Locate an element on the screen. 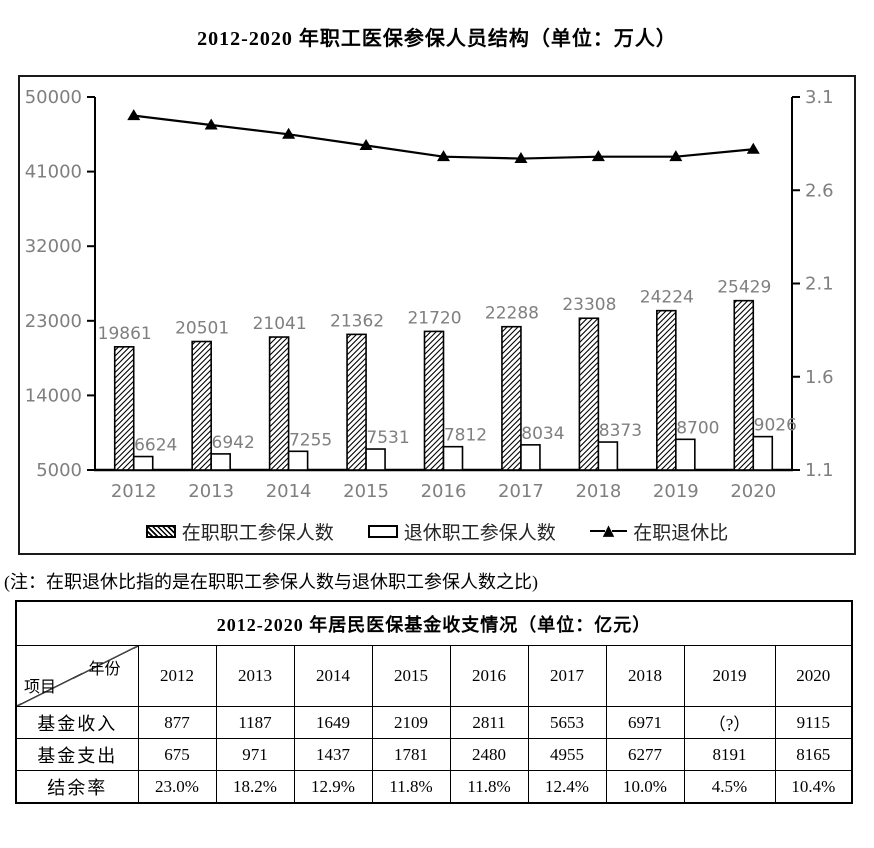 The width and height of the screenshot is (874, 848). table-title: 2012-2020 年居民医保基金收支情况（单位：亿元） is located at coordinates (434, 623).